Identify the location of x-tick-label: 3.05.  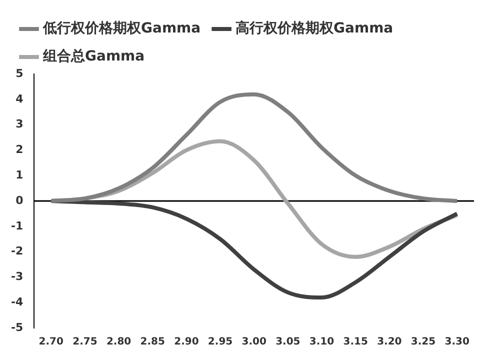
(288, 342).